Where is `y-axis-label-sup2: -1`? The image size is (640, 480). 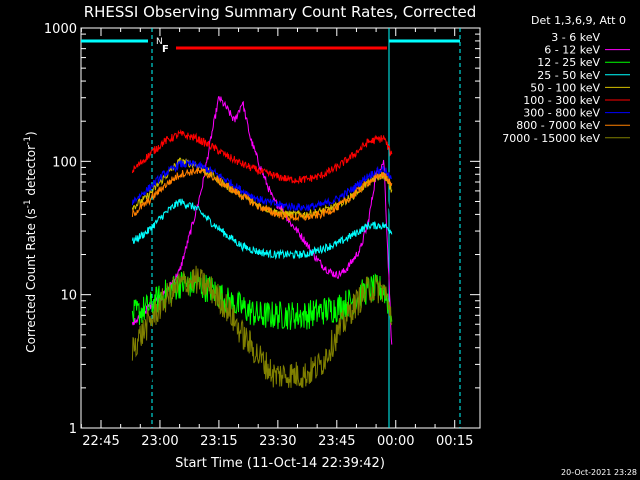
y-axis-label-sup2: -1 is located at coordinates (28, 140).